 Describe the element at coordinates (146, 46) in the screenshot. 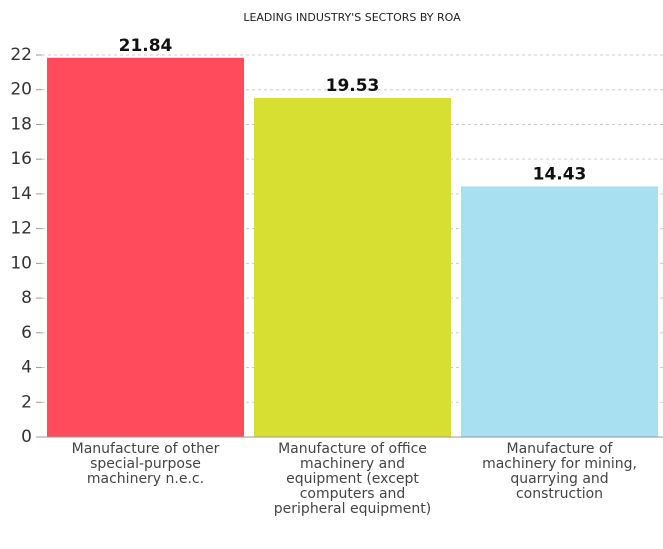

I see `value-label: 21.84` at that location.